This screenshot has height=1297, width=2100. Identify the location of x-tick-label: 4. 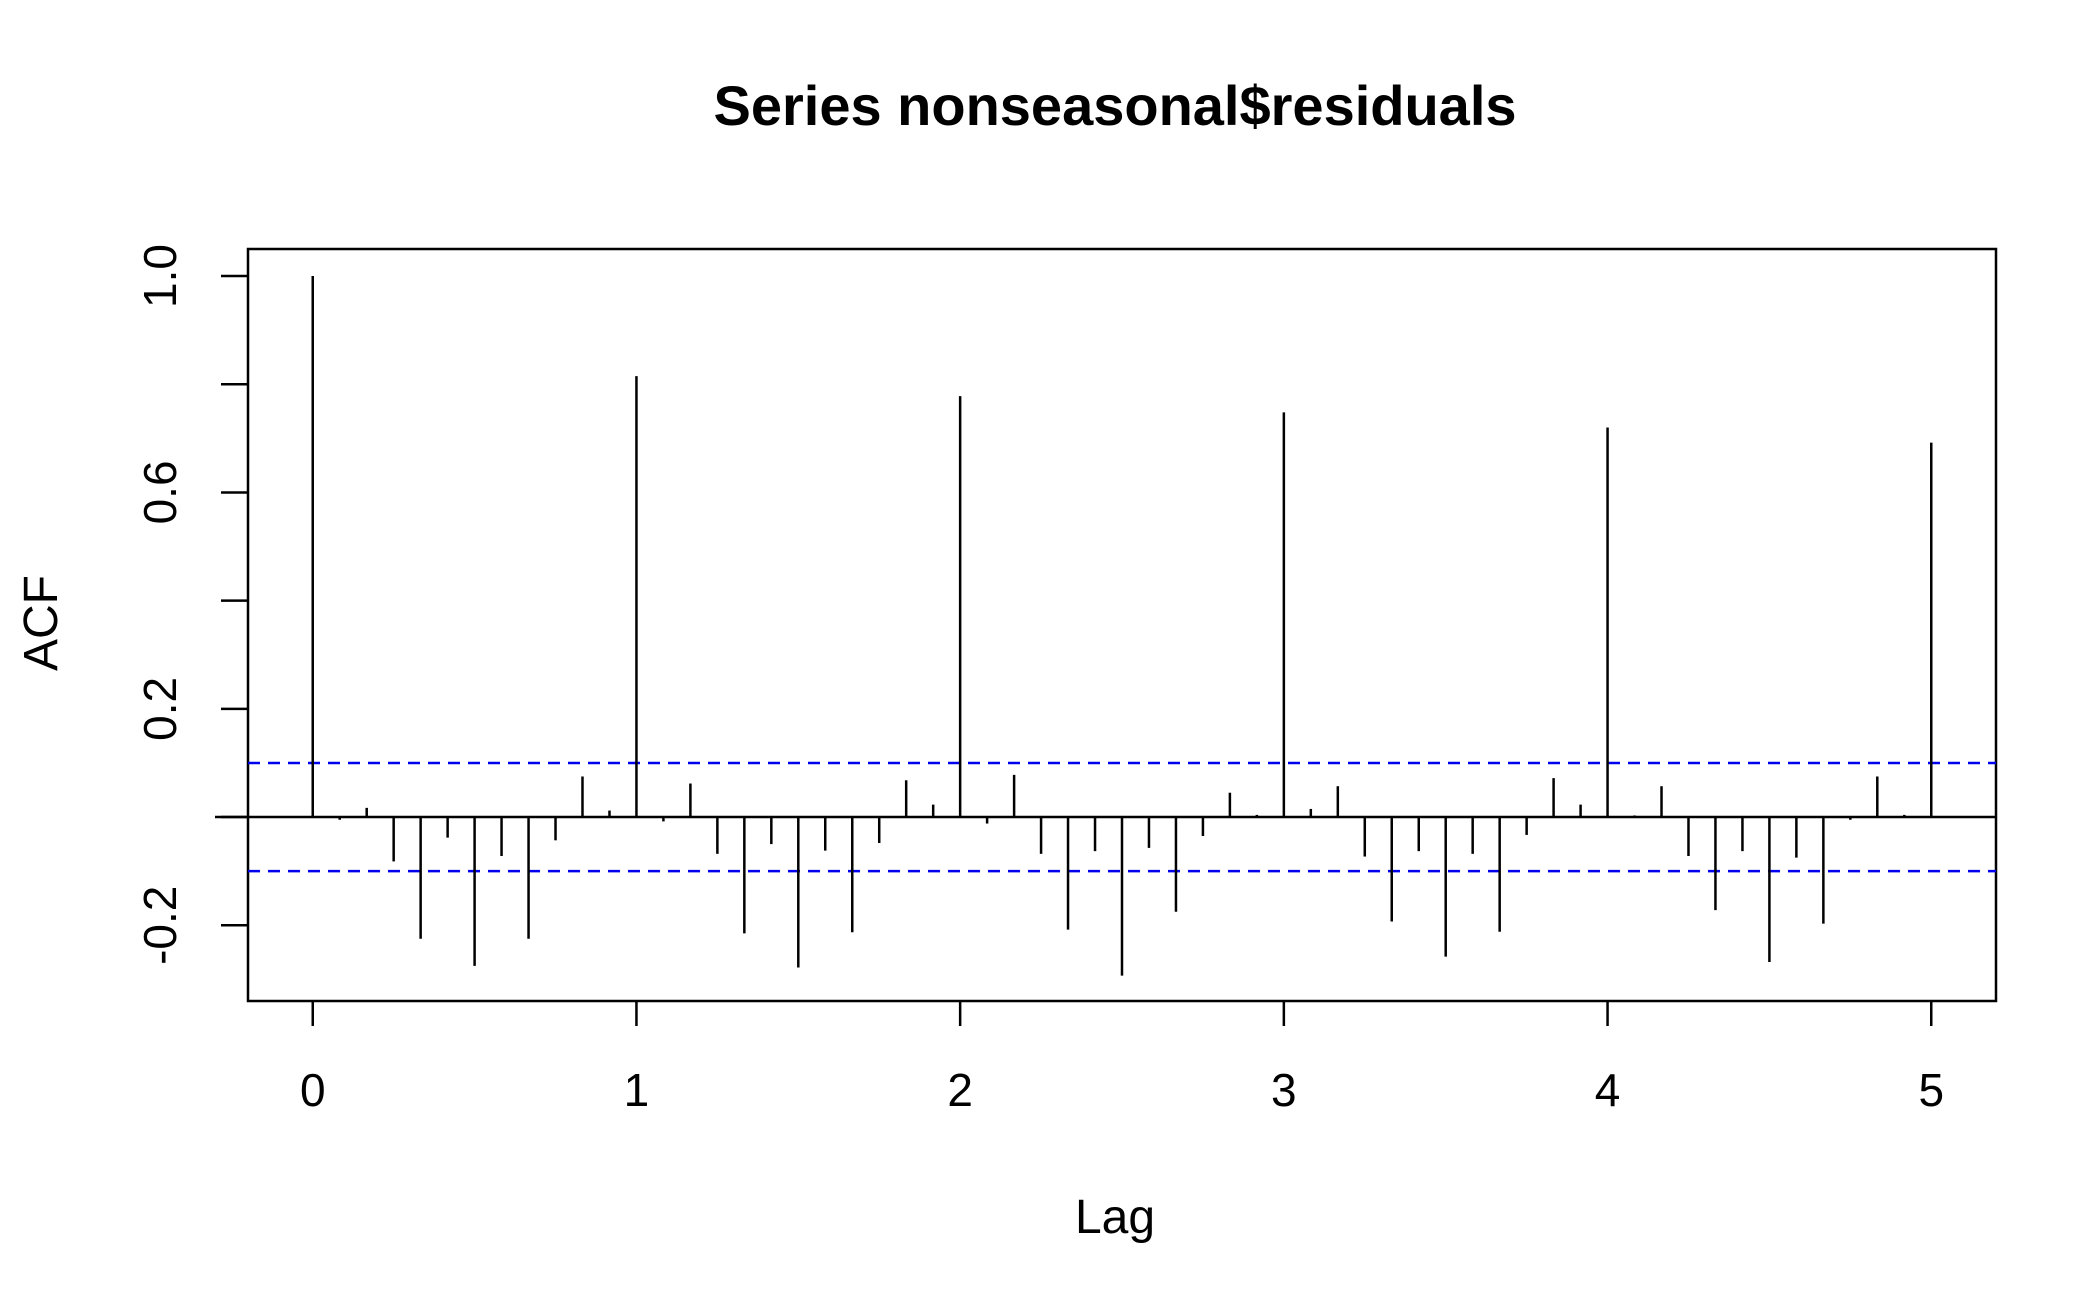
(1608, 1090).